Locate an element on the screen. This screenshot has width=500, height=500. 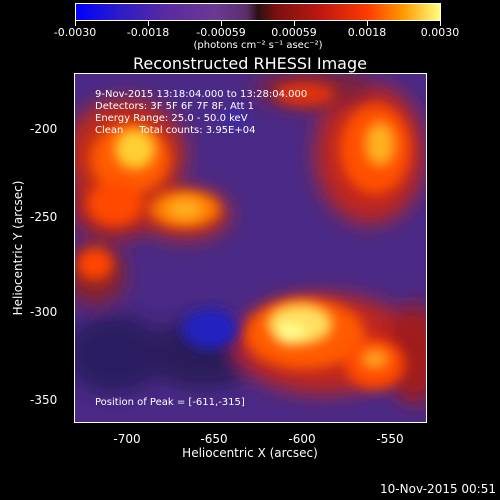
colorbar-tick-label: 0.0018 is located at coordinates (367, 32).